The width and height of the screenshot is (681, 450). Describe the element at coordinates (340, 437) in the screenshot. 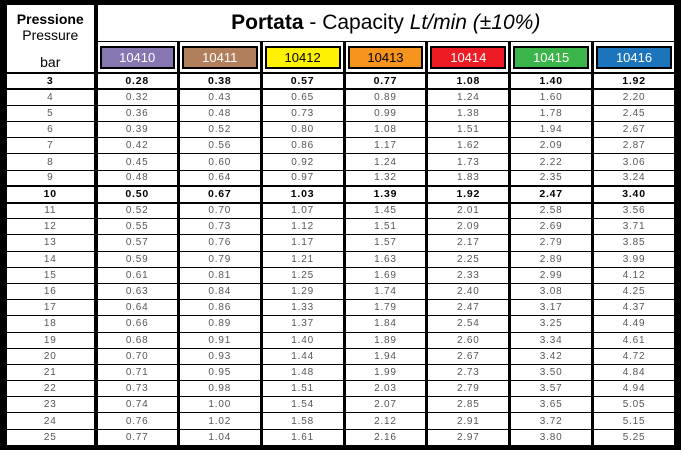

I see `table-row-25bar: 25 0.77 1.04 1.61 2.16 2.97 3.80 5.25` at that location.